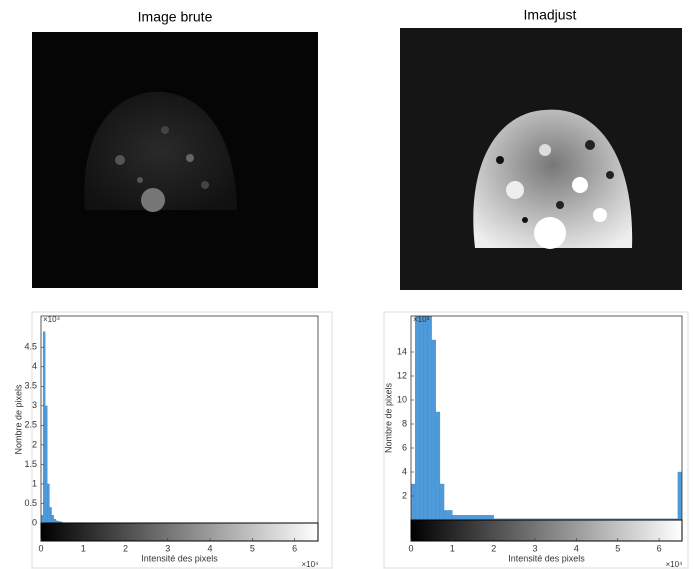  What do you see at coordinates (402, 399) in the screenshot?
I see `y-tick-label: 10` at bounding box center [402, 399].